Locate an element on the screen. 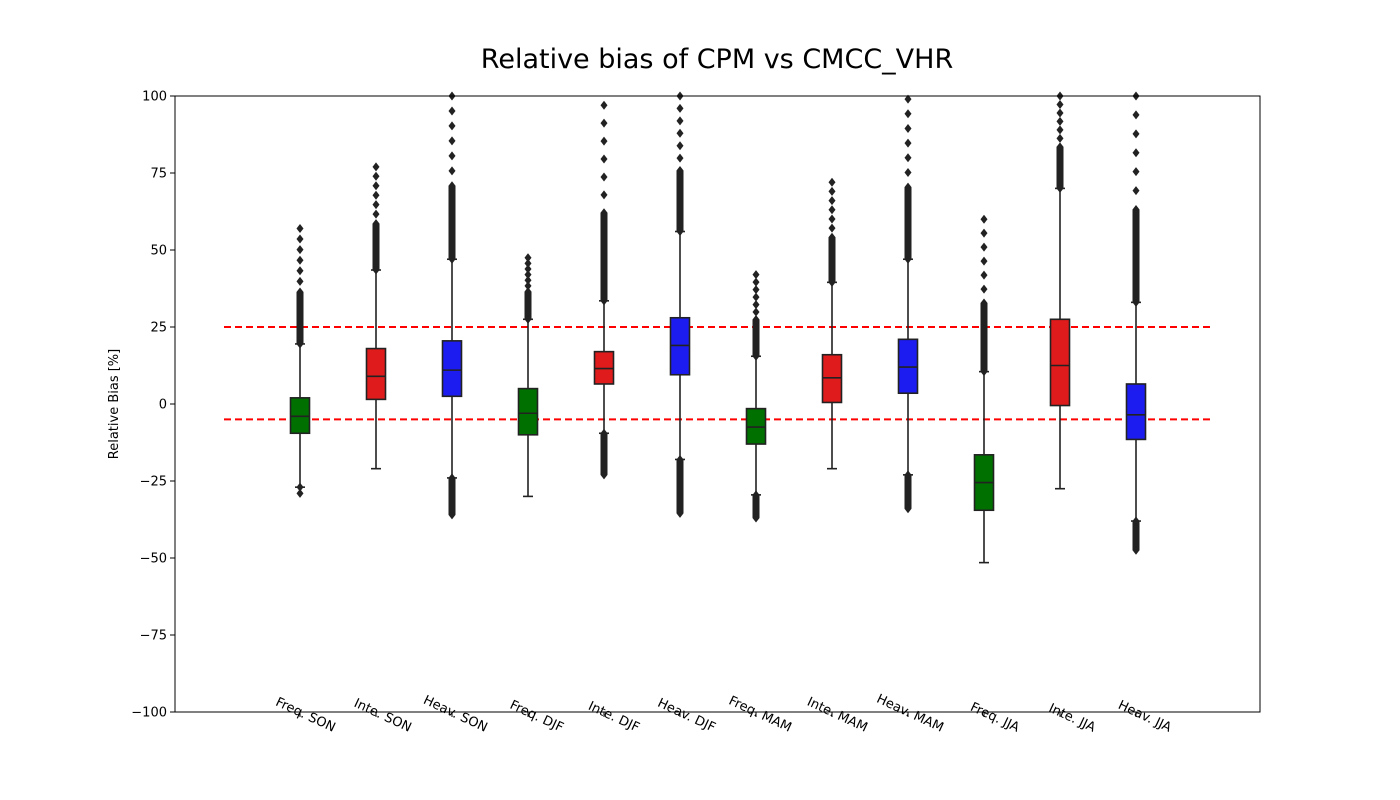 The height and width of the screenshot is (800, 1400). x-tick-label: Heav. DJF is located at coordinates (686, 716).